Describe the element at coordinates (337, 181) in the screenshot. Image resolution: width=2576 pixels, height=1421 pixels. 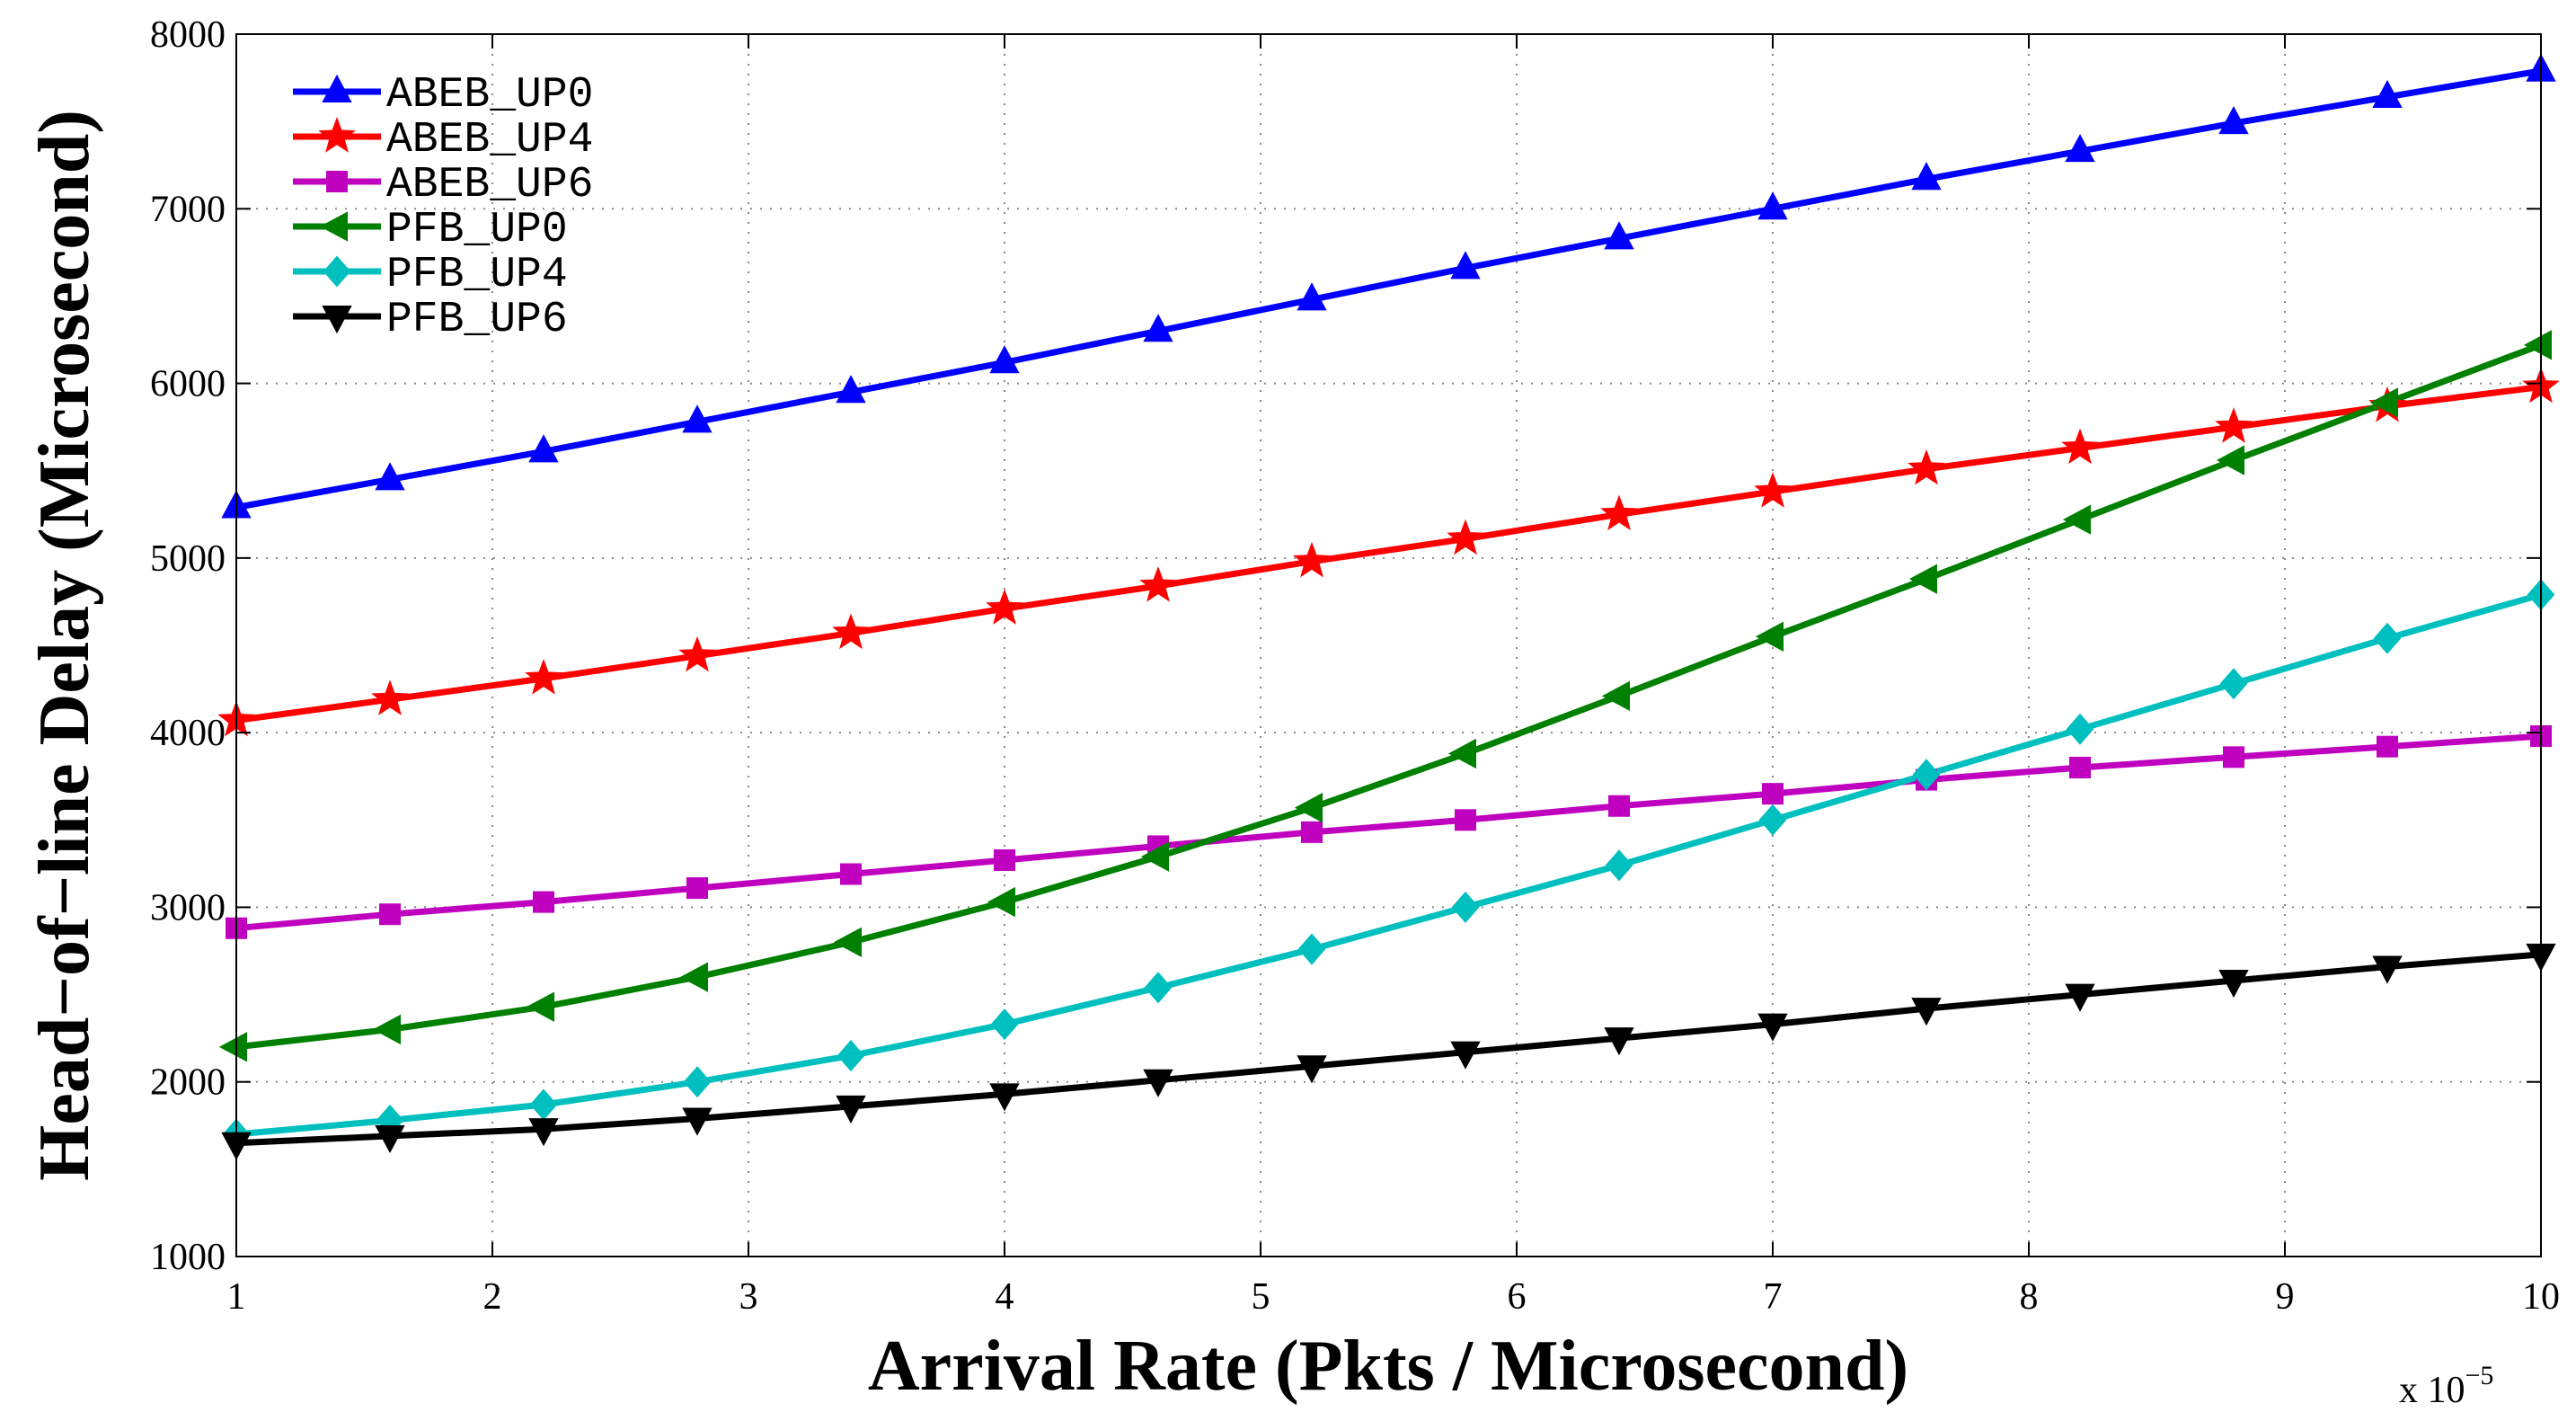
I see `legend-marker-abeb-up6` at that location.